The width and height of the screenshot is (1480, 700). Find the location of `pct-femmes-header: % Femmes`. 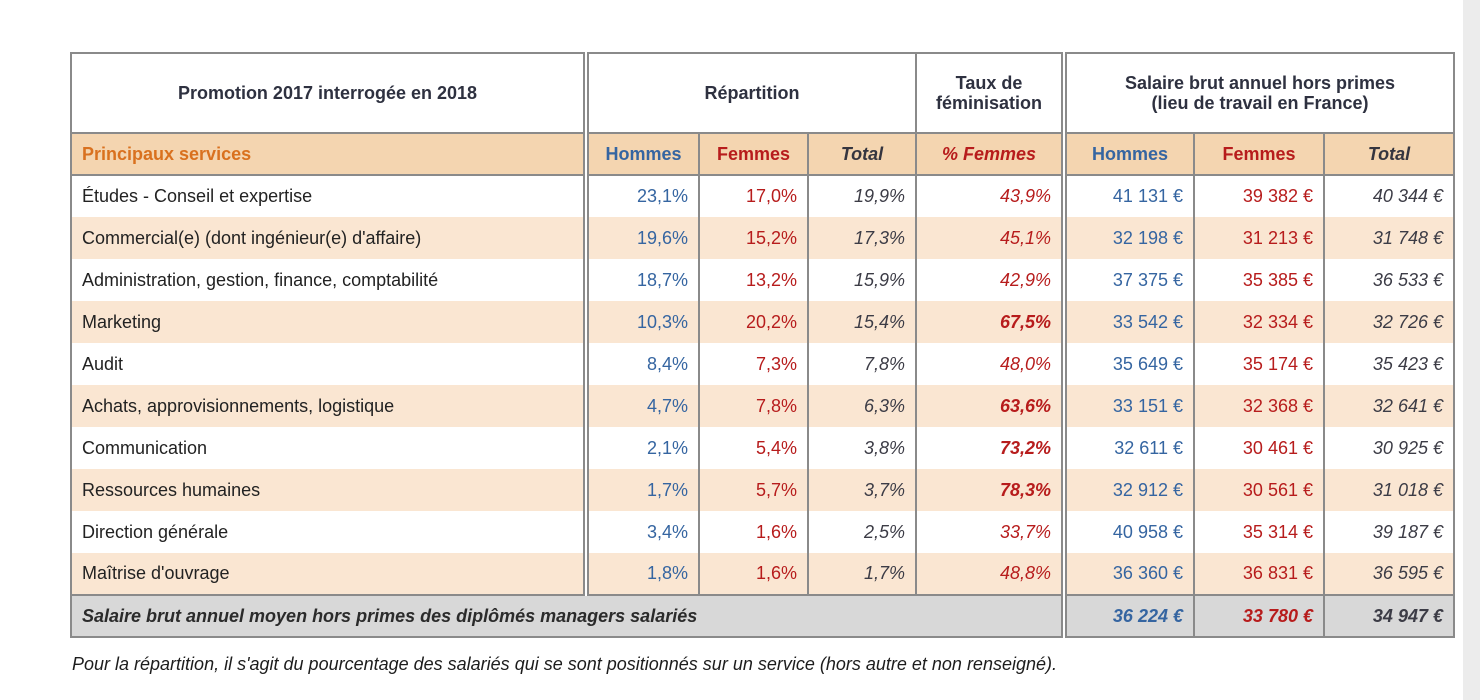

pct-femmes-header: % Femmes is located at coordinates (989, 154).